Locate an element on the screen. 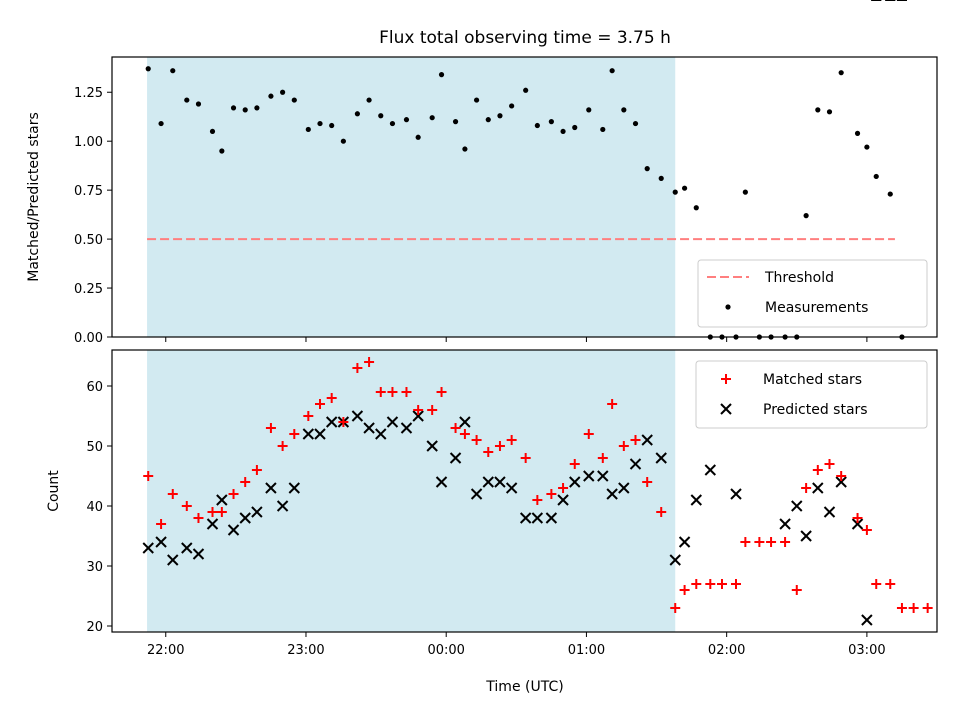 The height and width of the screenshot is (720, 960). x-tick-label: 22:00 is located at coordinates (165, 650).